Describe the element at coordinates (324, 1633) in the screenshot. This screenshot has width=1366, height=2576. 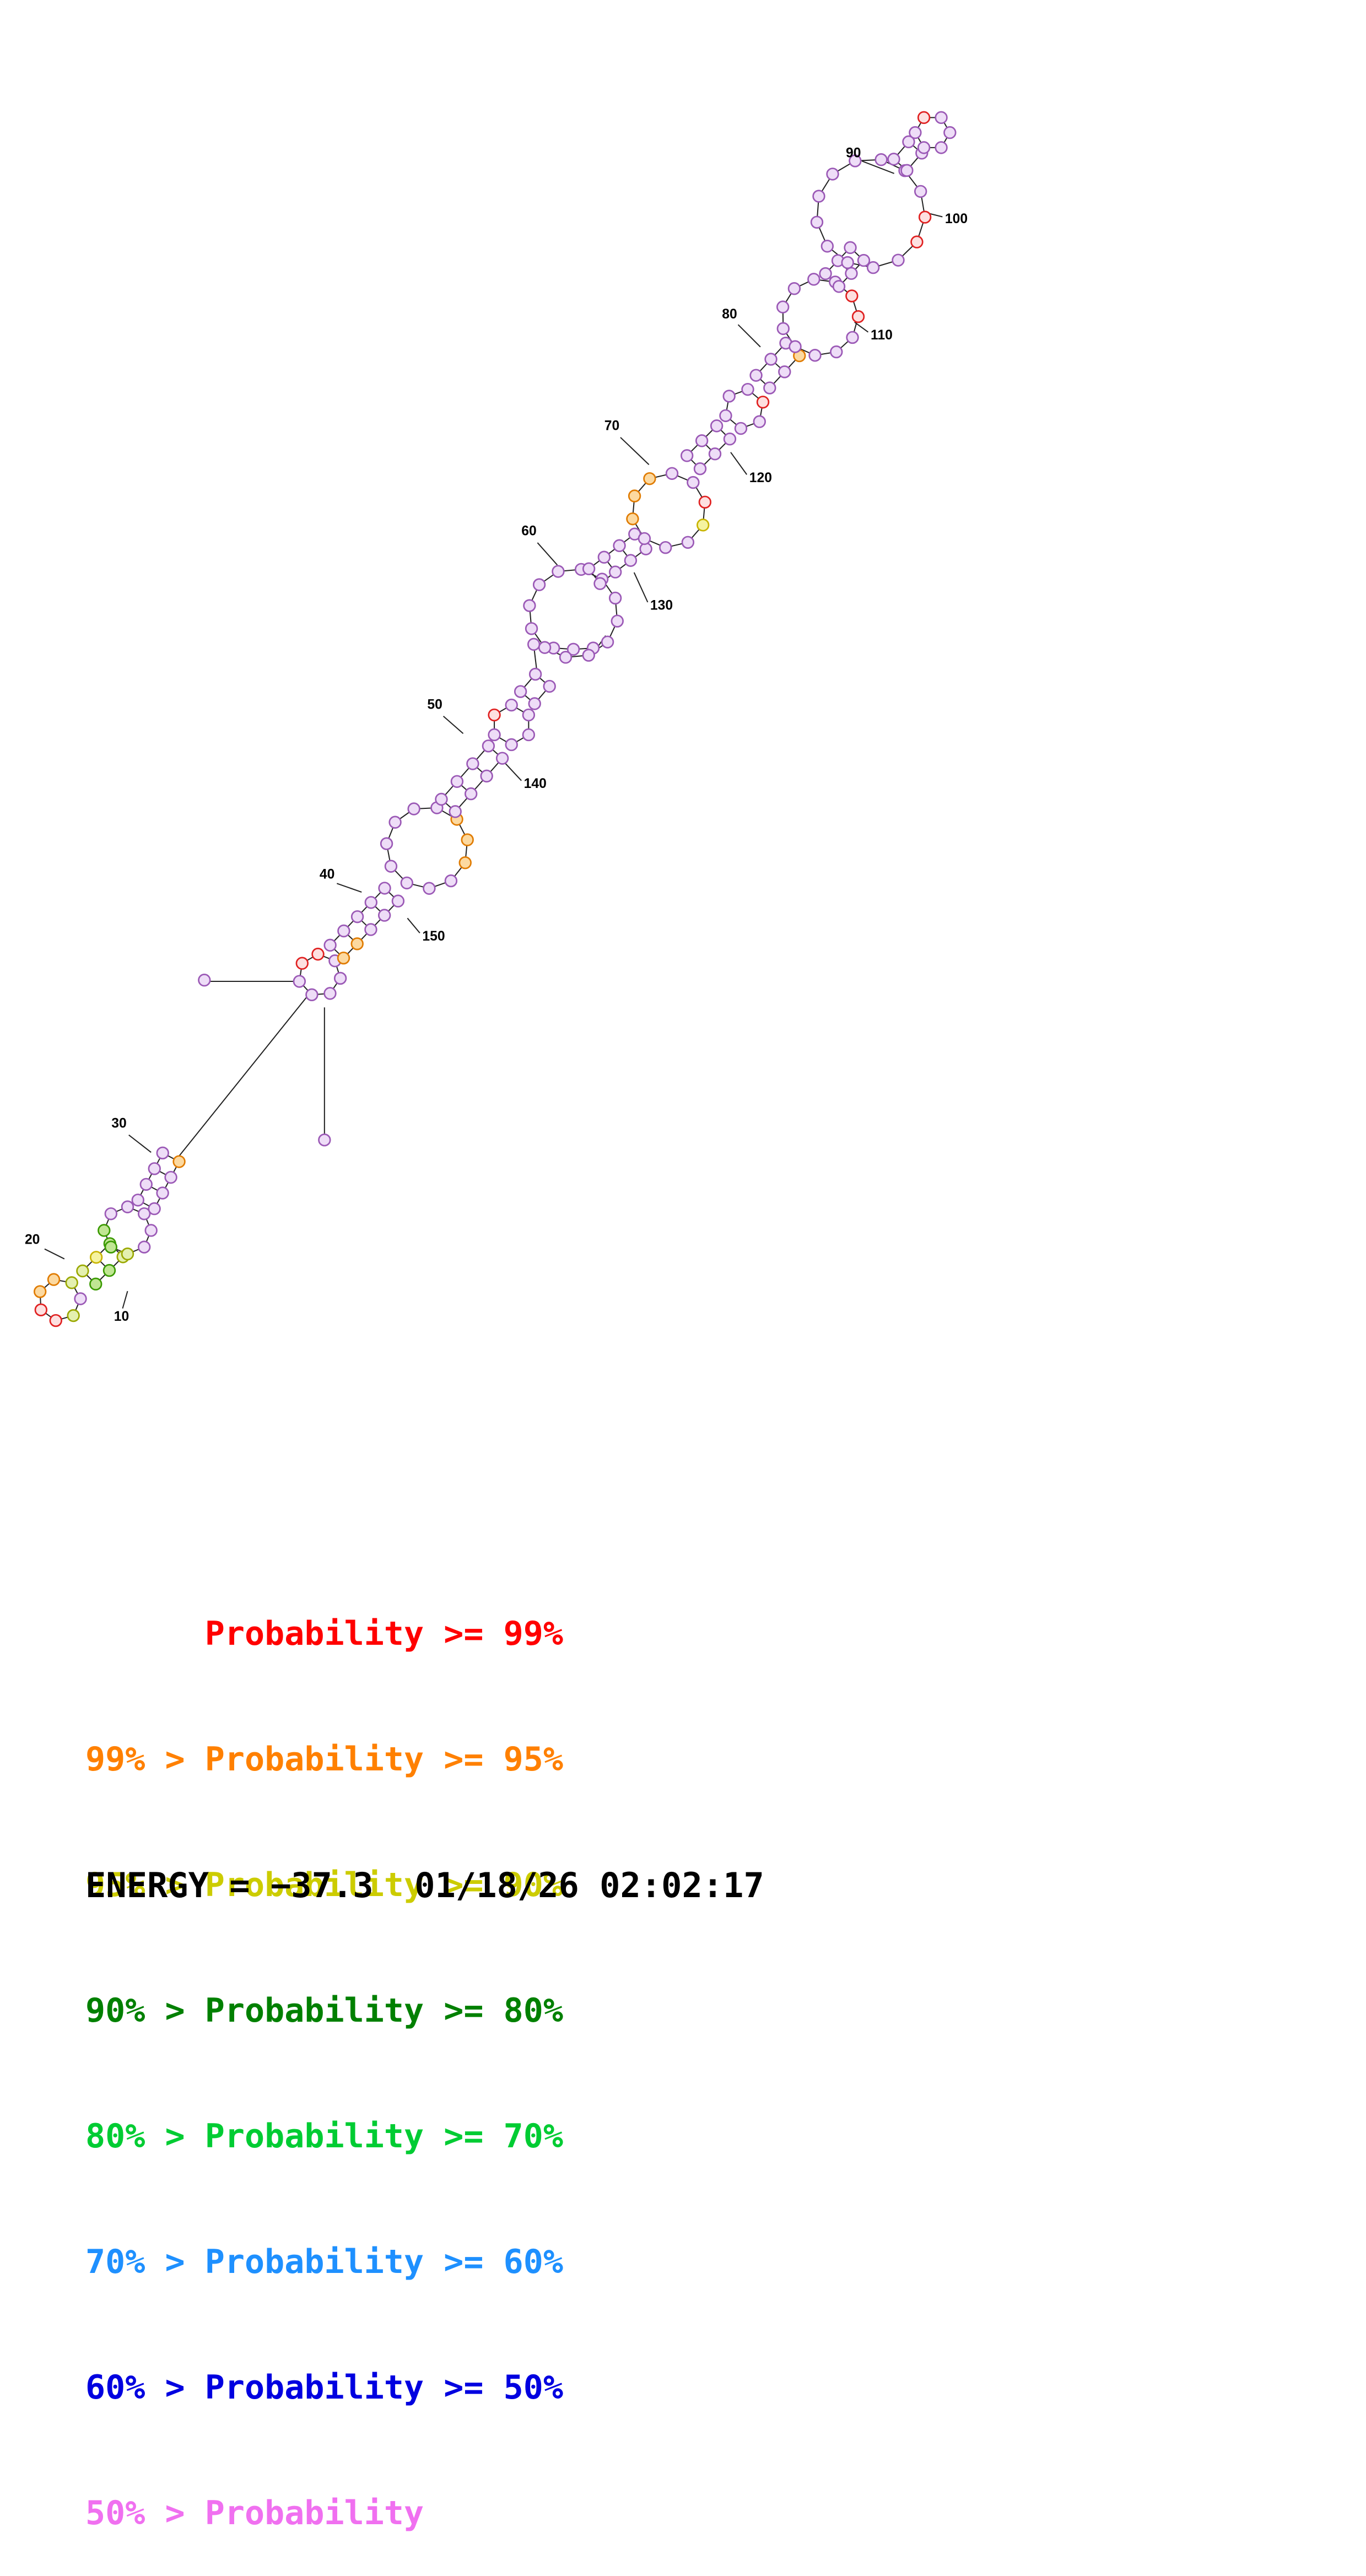
I see `legend-line-99: Probability >= 99%` at that location.